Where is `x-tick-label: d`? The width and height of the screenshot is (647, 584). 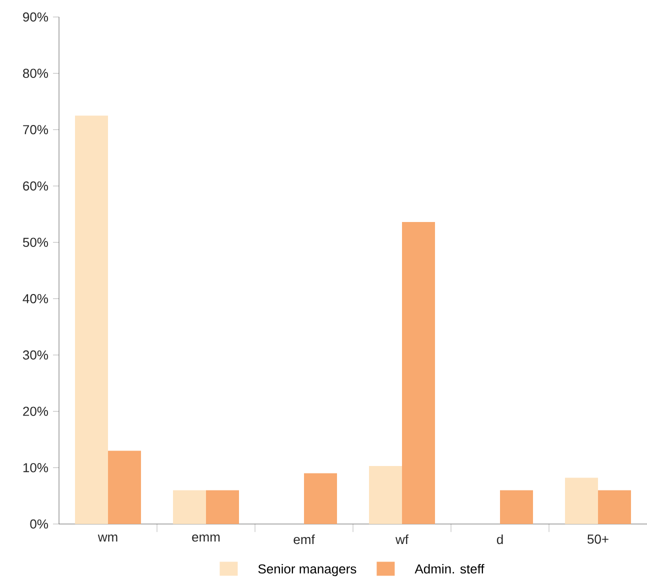
x-tick-label: d is located at coordinates (499, 539).